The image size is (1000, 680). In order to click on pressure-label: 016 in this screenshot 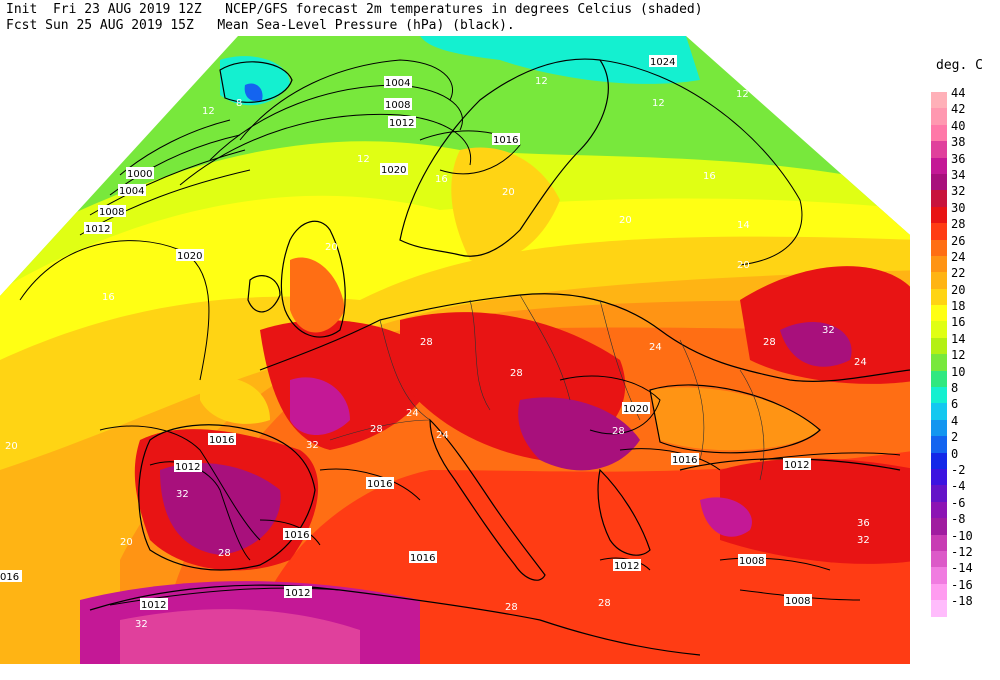, I will do `click(9, 577)`.